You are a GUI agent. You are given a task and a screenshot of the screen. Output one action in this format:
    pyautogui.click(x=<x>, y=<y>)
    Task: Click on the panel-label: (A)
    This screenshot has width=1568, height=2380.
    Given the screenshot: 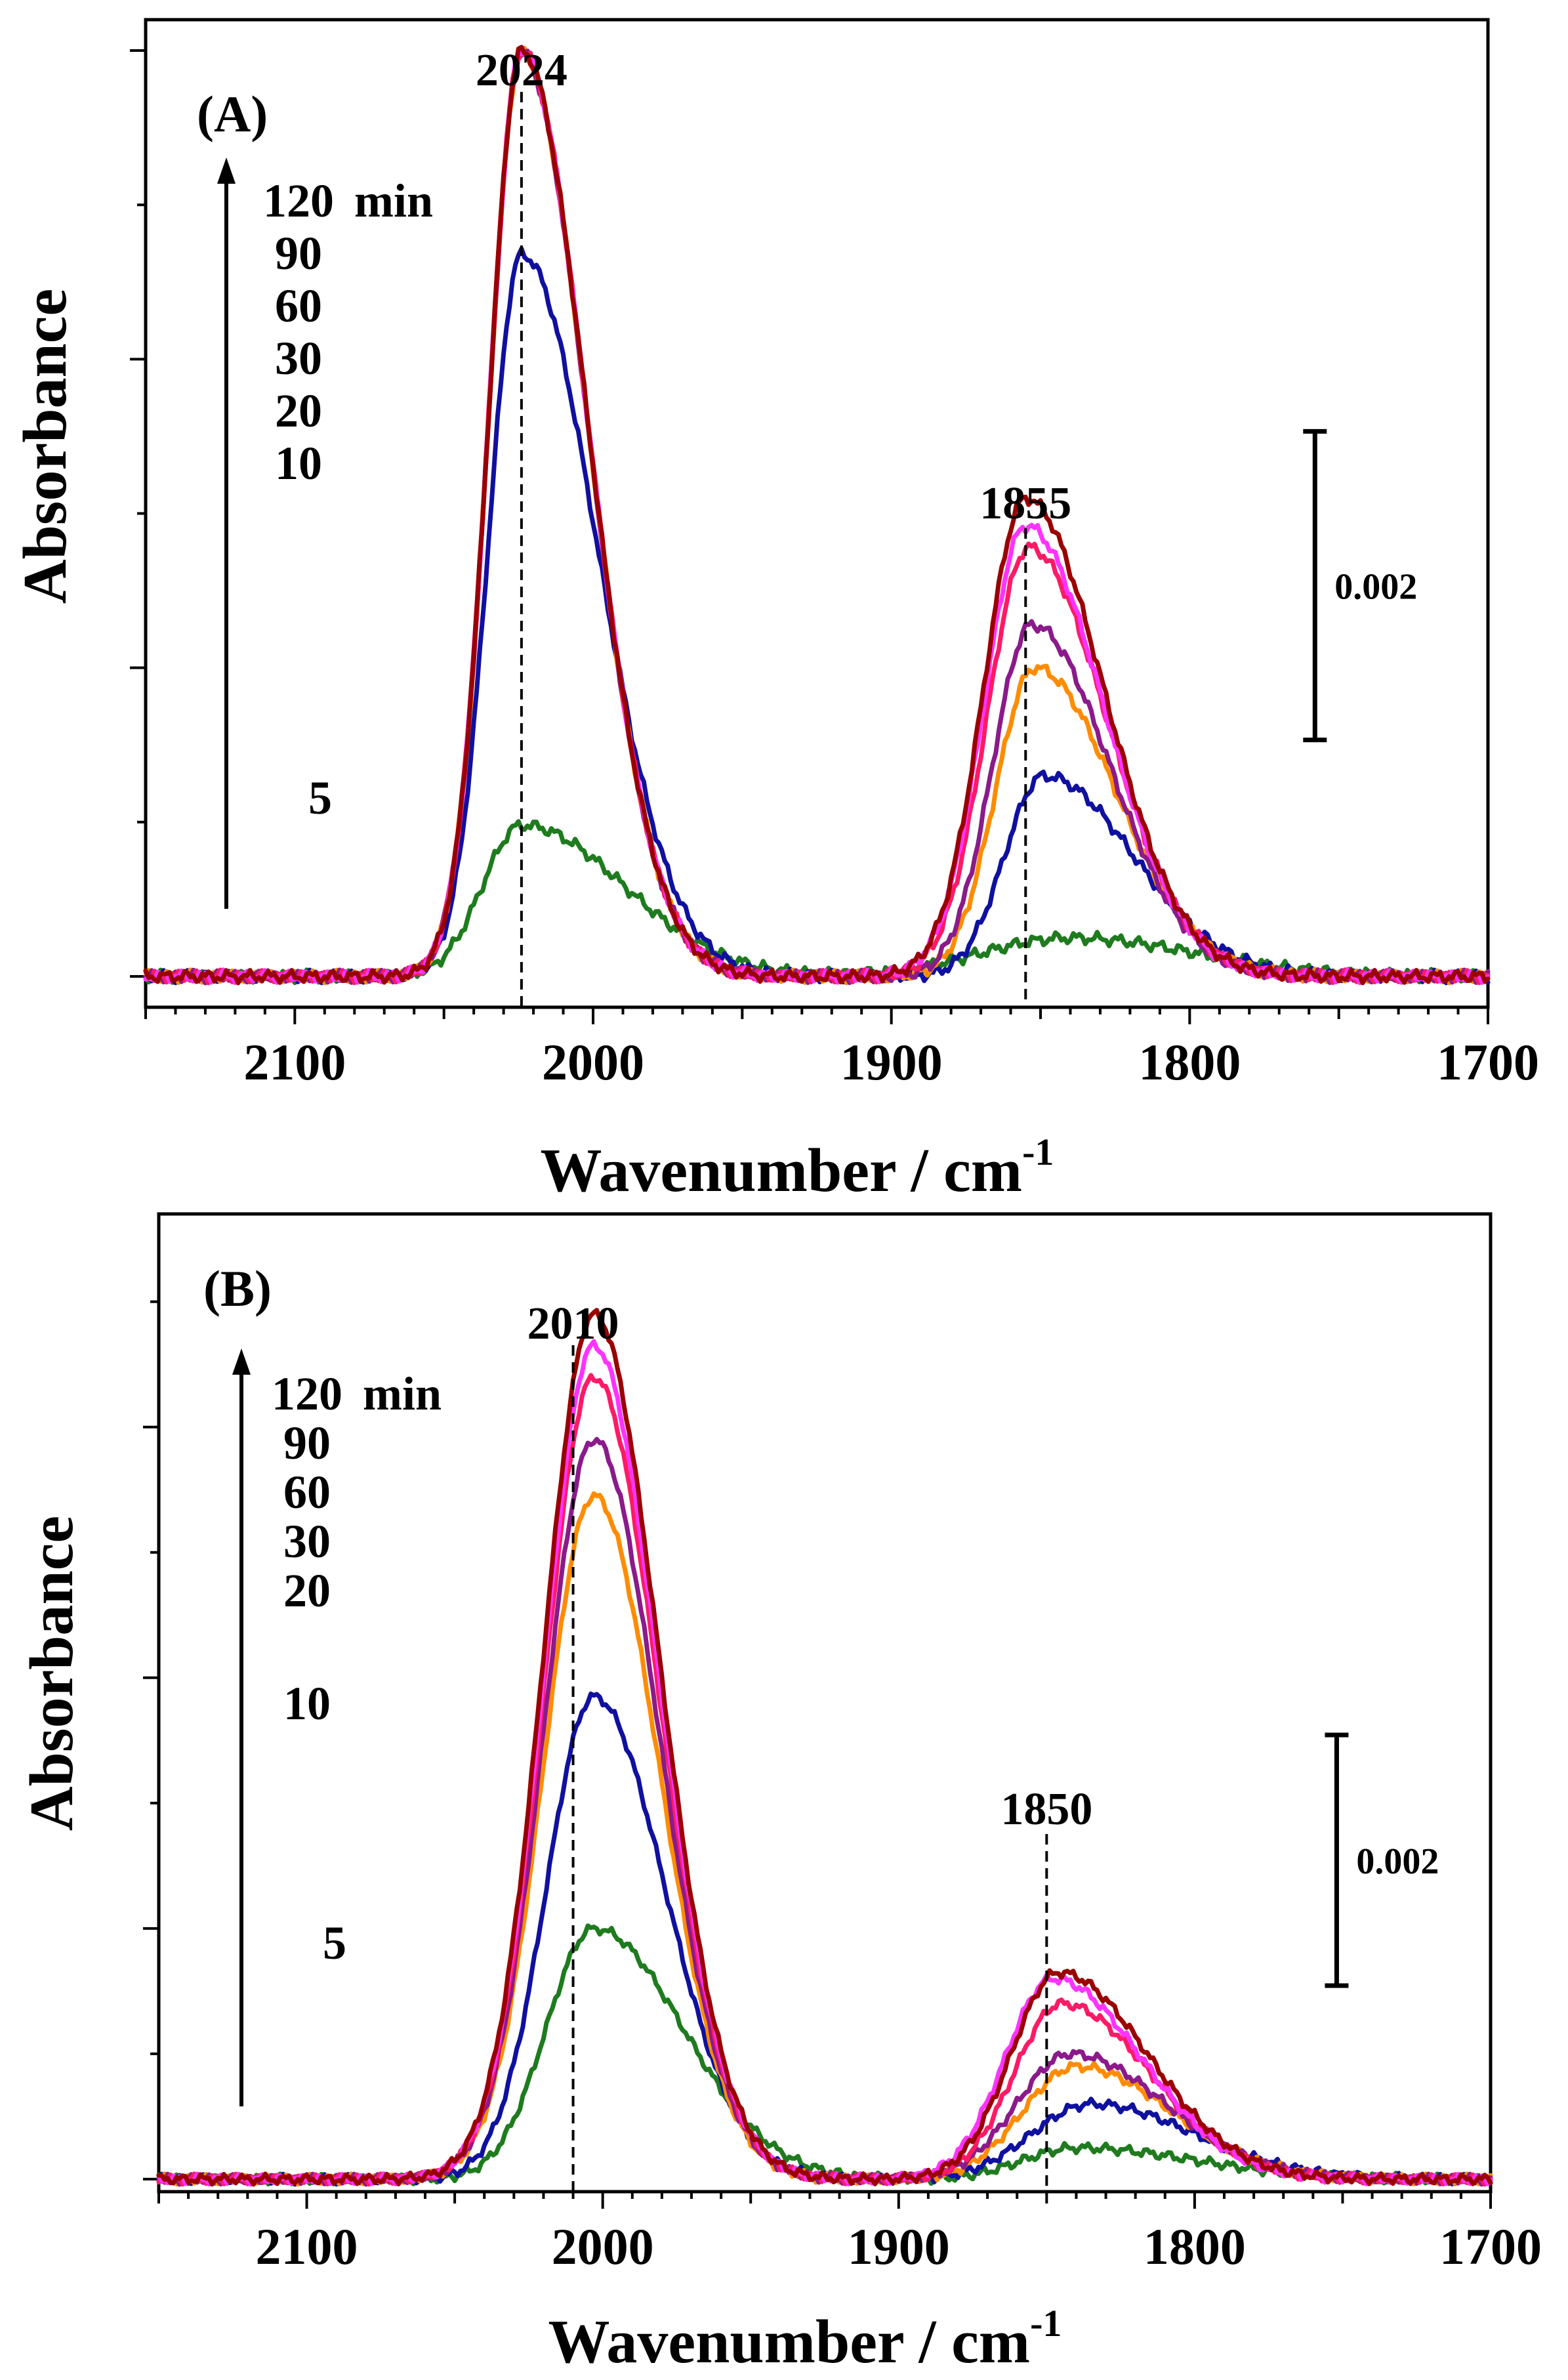 What is the action you would take?
    pyautogui.click(x=232, y=113)
    